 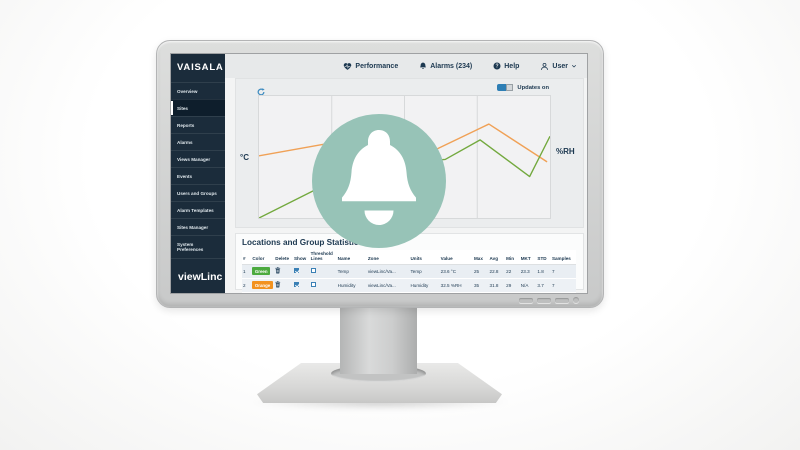 I want to click on sidebar-item-sites-manager: Sites Manager, so click(x=198, y=226).